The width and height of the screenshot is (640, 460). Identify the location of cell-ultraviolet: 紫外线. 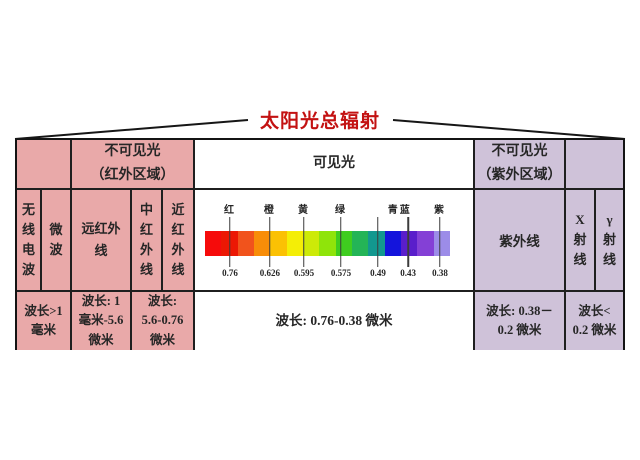
(520, 241).